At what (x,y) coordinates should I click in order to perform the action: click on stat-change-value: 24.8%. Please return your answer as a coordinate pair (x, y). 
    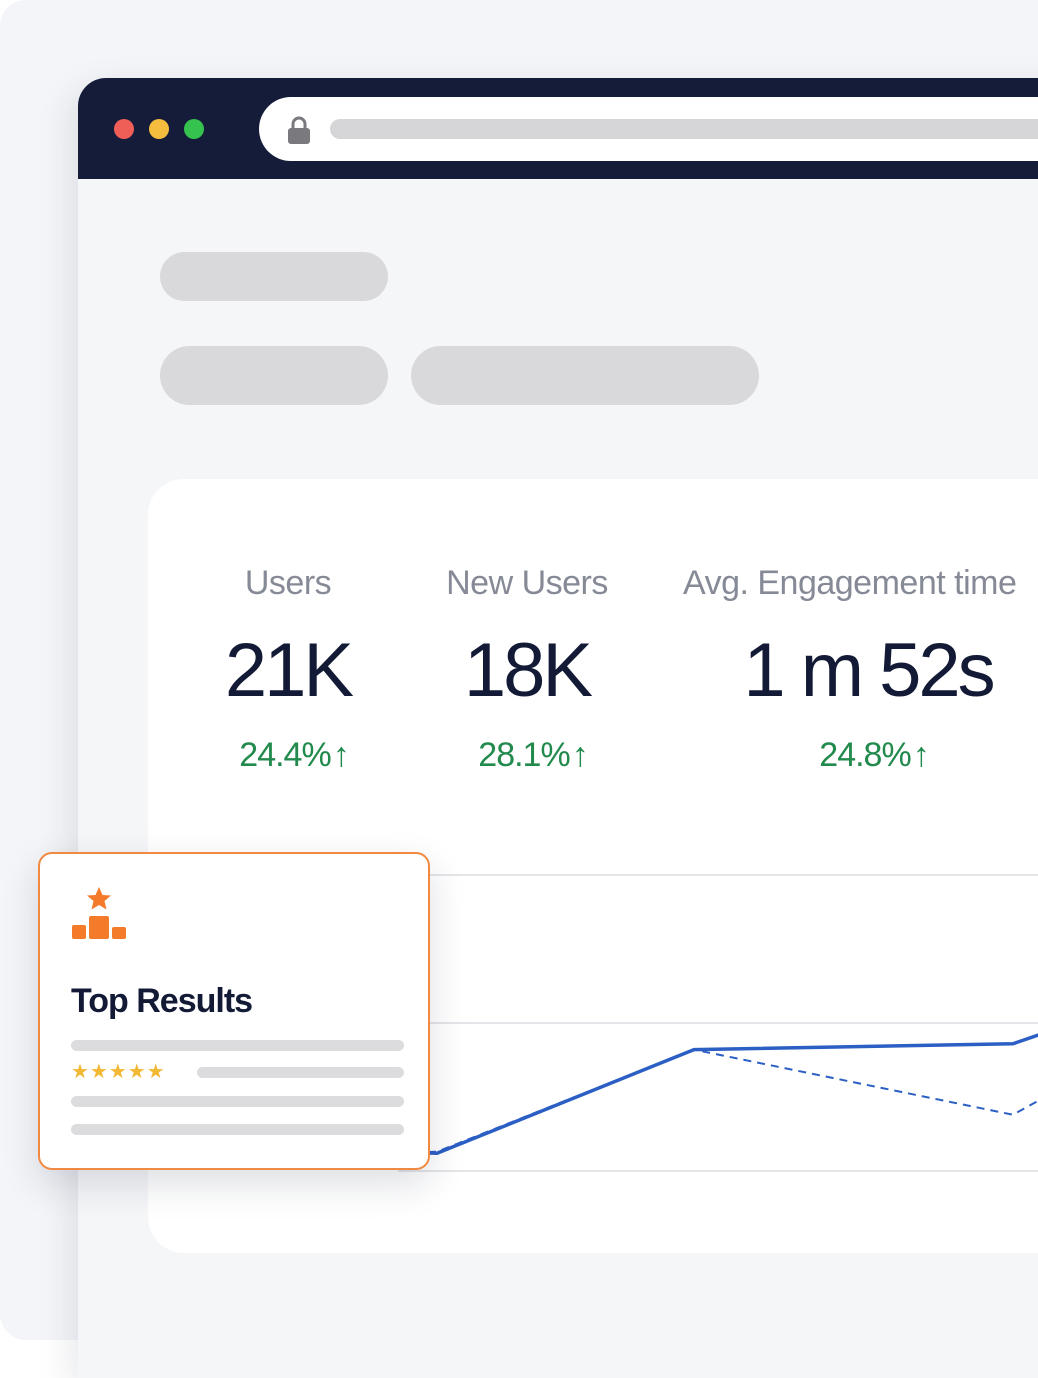
    Looking at the image, I should click on (865, 755).